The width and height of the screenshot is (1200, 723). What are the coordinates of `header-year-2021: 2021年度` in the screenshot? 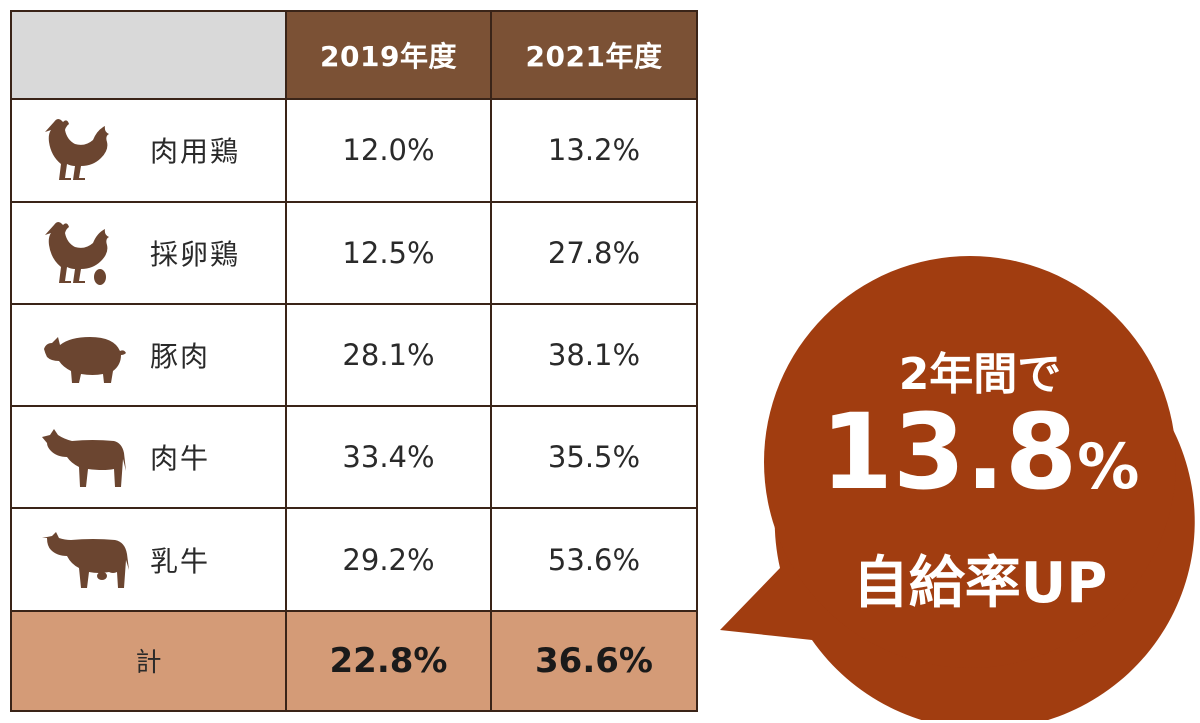 It's located at (594, 55).